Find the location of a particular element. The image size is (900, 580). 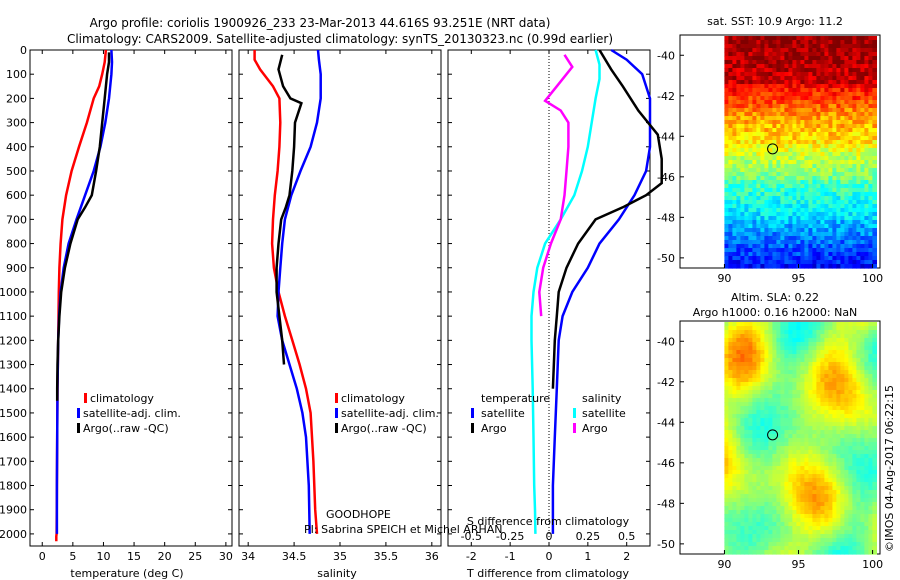

series-line is located at coordinates (299, 291).